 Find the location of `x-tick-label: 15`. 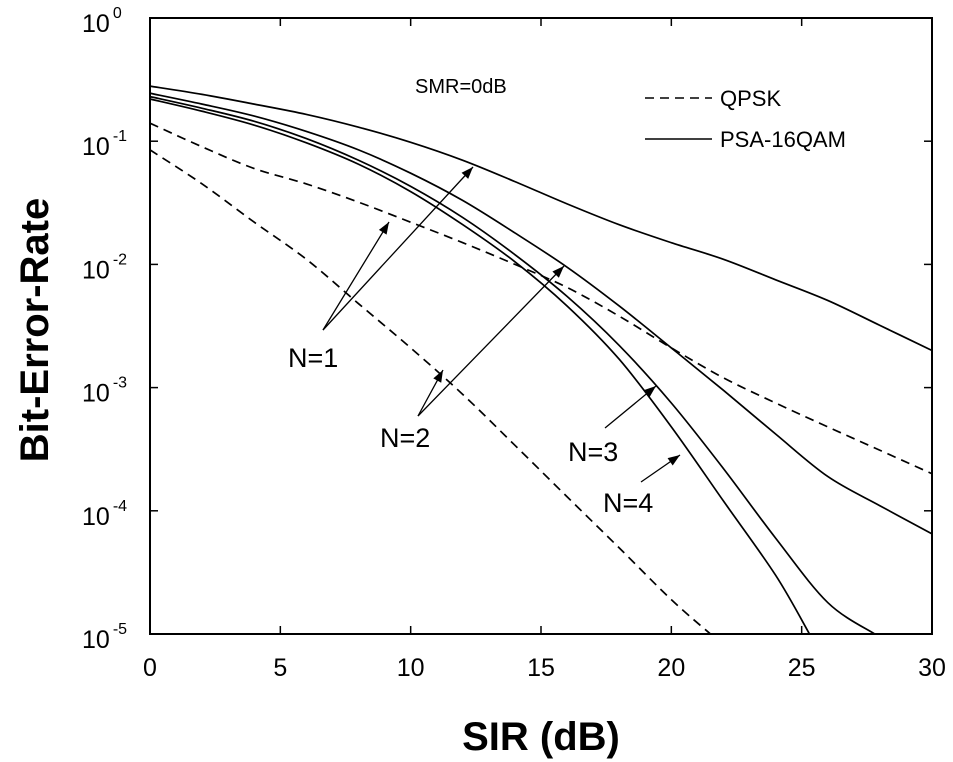

x-tick-label: 15 is located at coordinates (541, 668).